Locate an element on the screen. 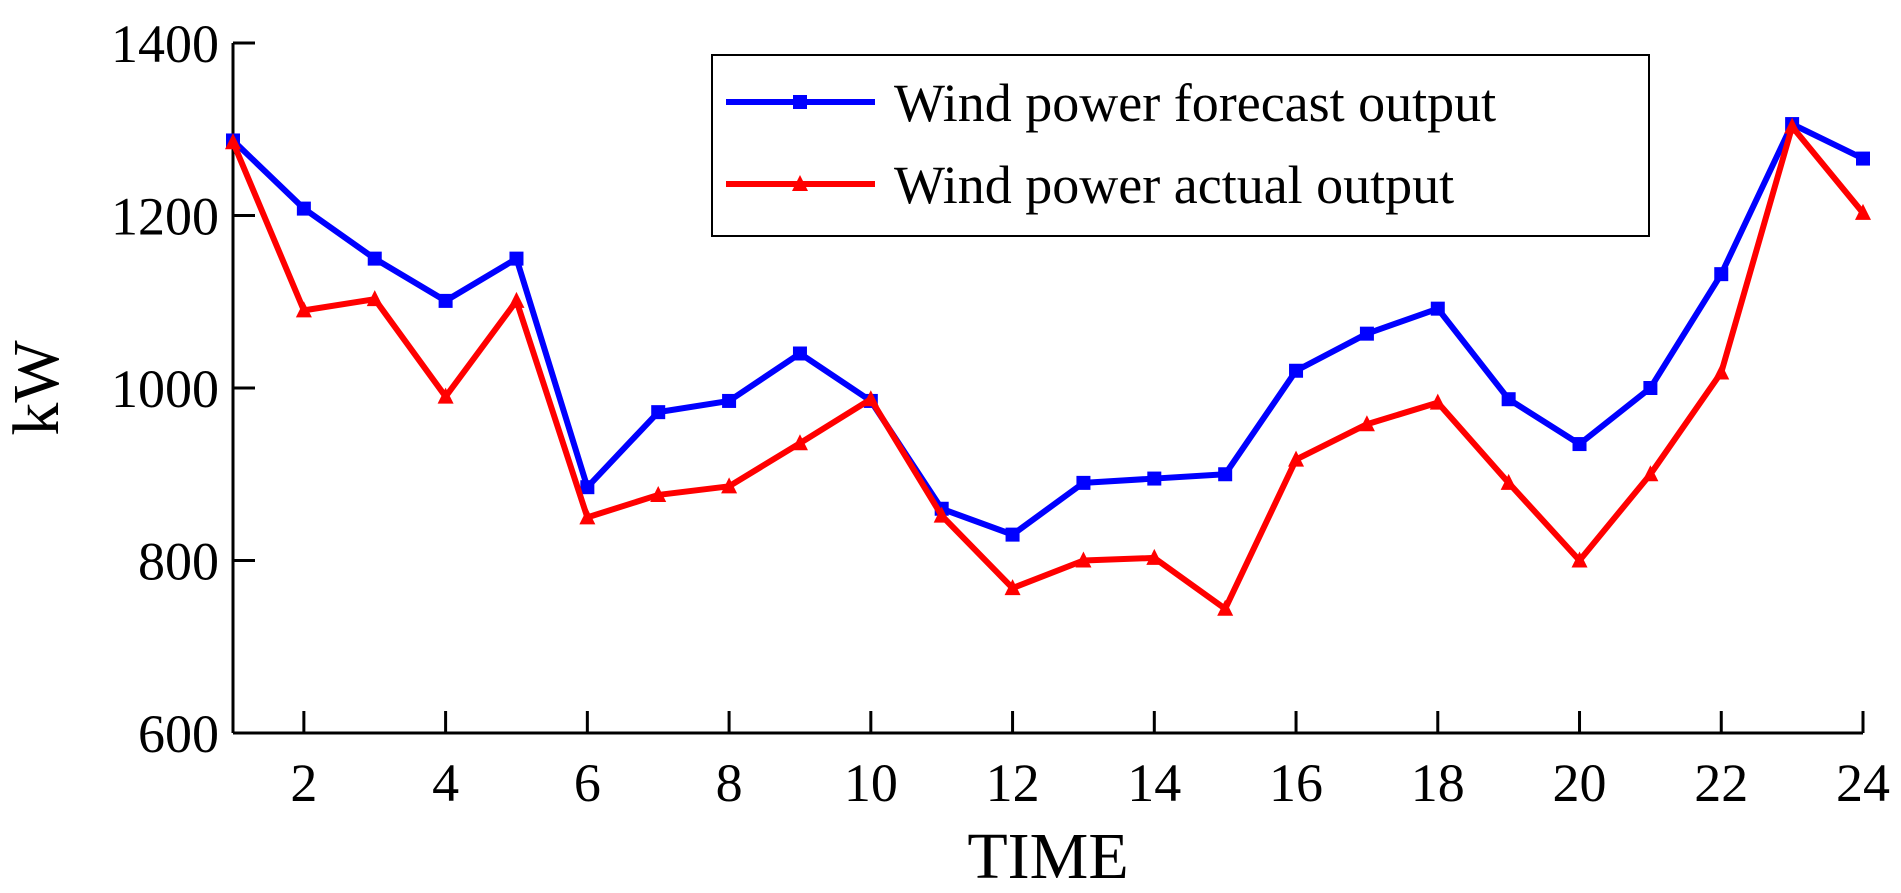 This screenshot has height=893, width=1901. x-tick-label: 10 is located at coordinates (871, 783).